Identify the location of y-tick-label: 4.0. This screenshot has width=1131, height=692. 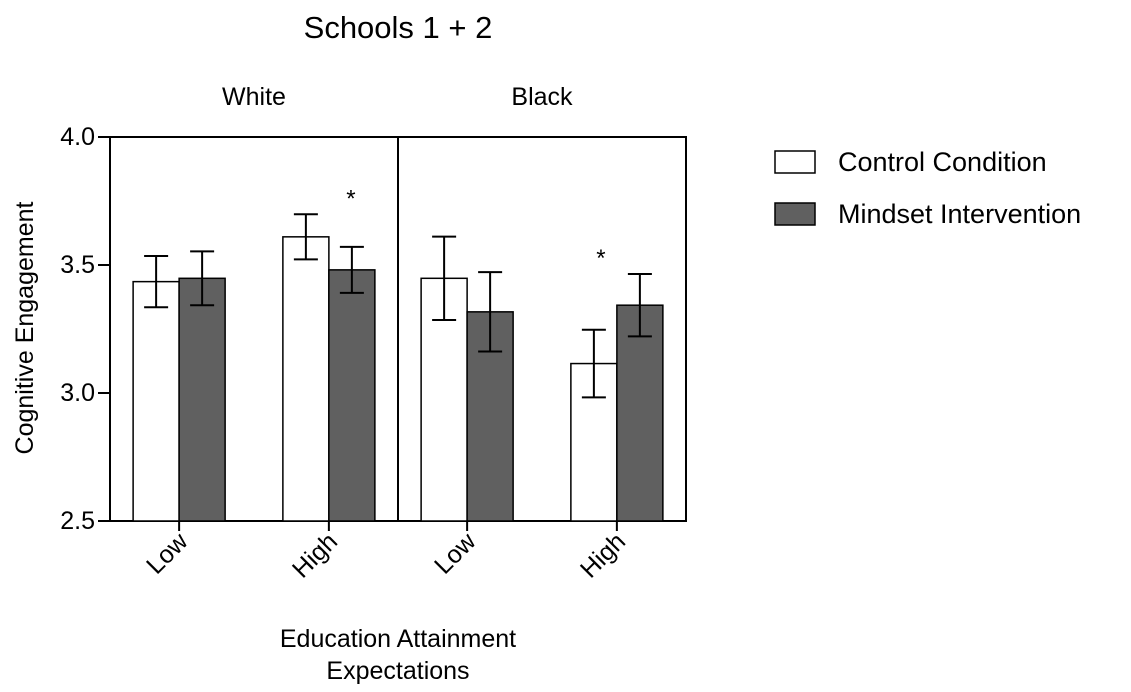
(77, 137).